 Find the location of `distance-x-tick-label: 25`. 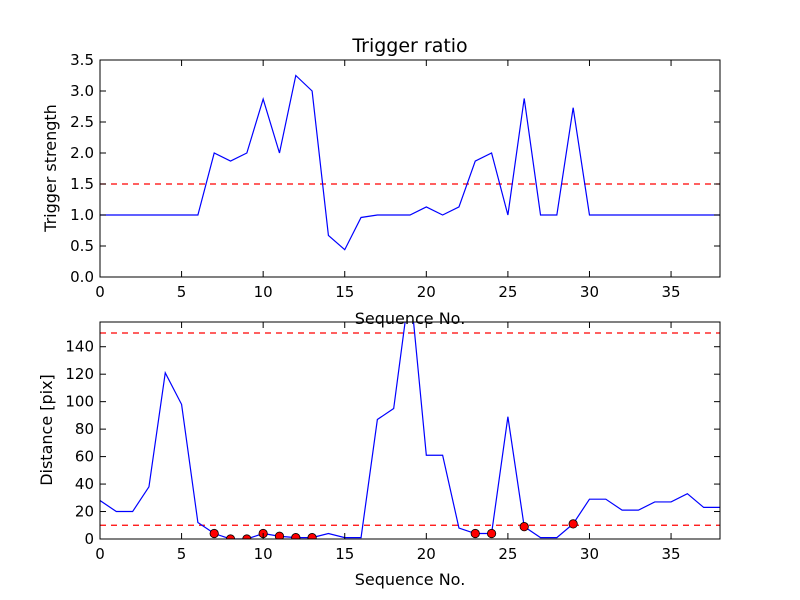

distance-x-tick-label: 25 is located at coordinates (507, 554).